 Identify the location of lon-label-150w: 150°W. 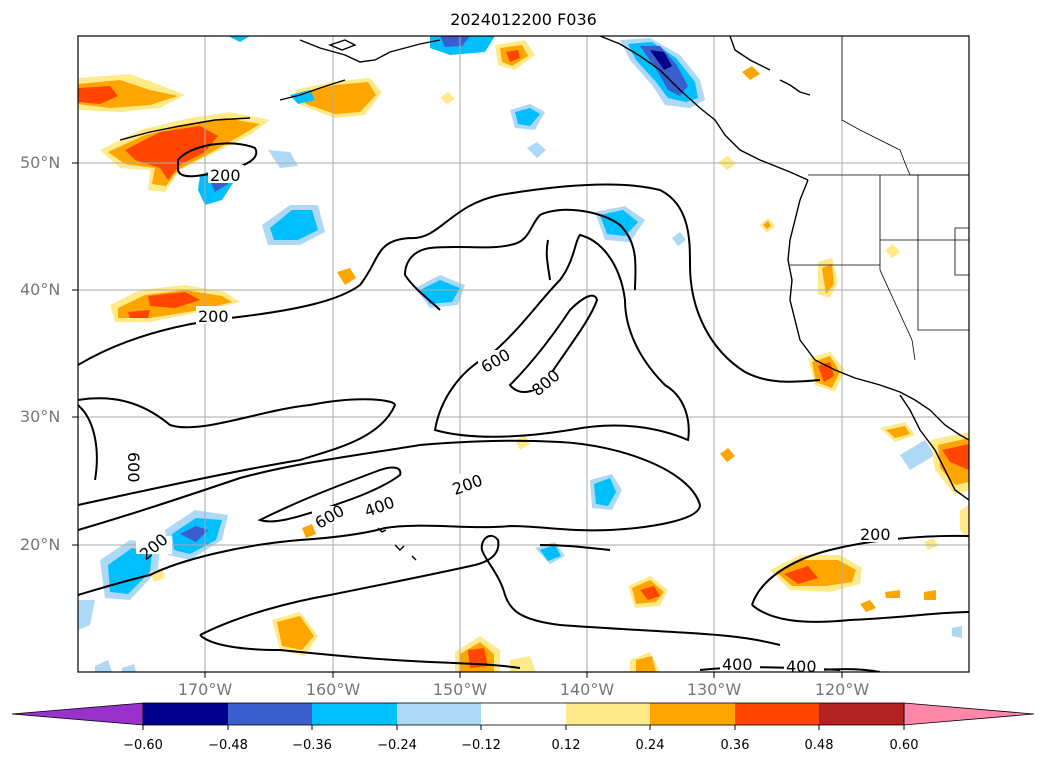
(460, 689).